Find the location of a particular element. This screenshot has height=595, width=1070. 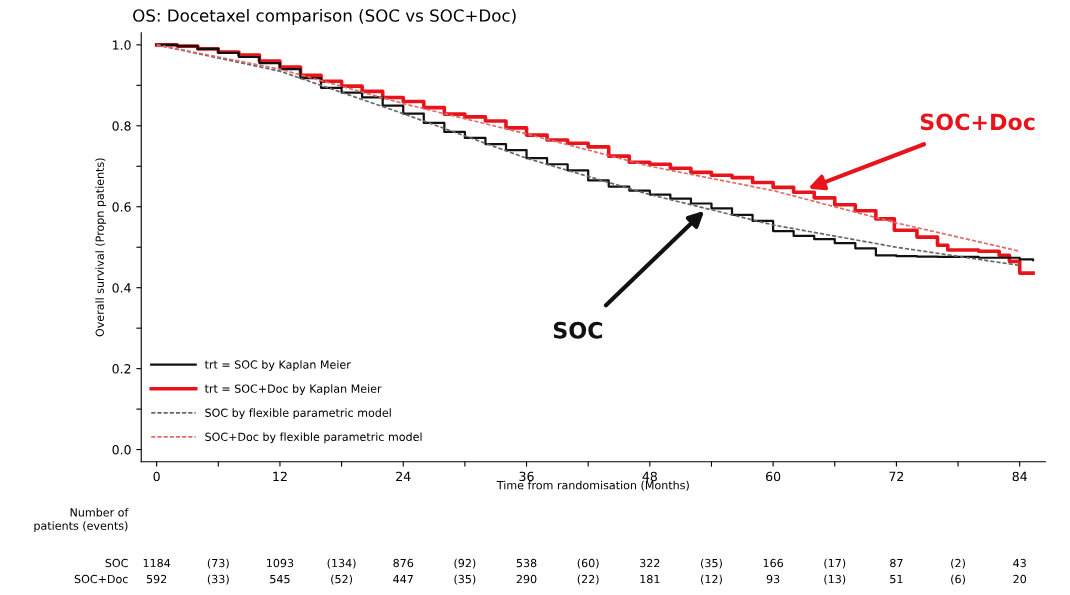

text: 181 is located at coordinates (650, 579).